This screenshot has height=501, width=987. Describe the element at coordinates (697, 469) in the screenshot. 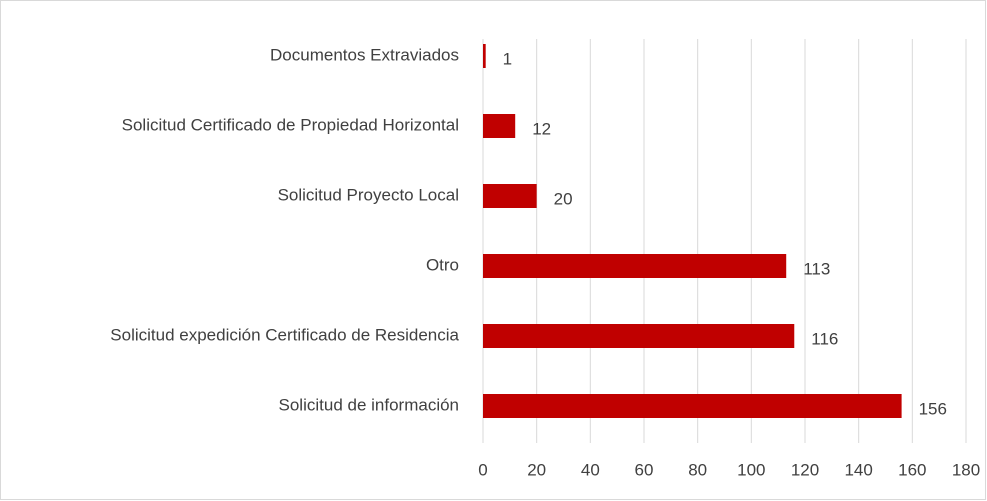

I see `x-tick-label: 80` at that location.